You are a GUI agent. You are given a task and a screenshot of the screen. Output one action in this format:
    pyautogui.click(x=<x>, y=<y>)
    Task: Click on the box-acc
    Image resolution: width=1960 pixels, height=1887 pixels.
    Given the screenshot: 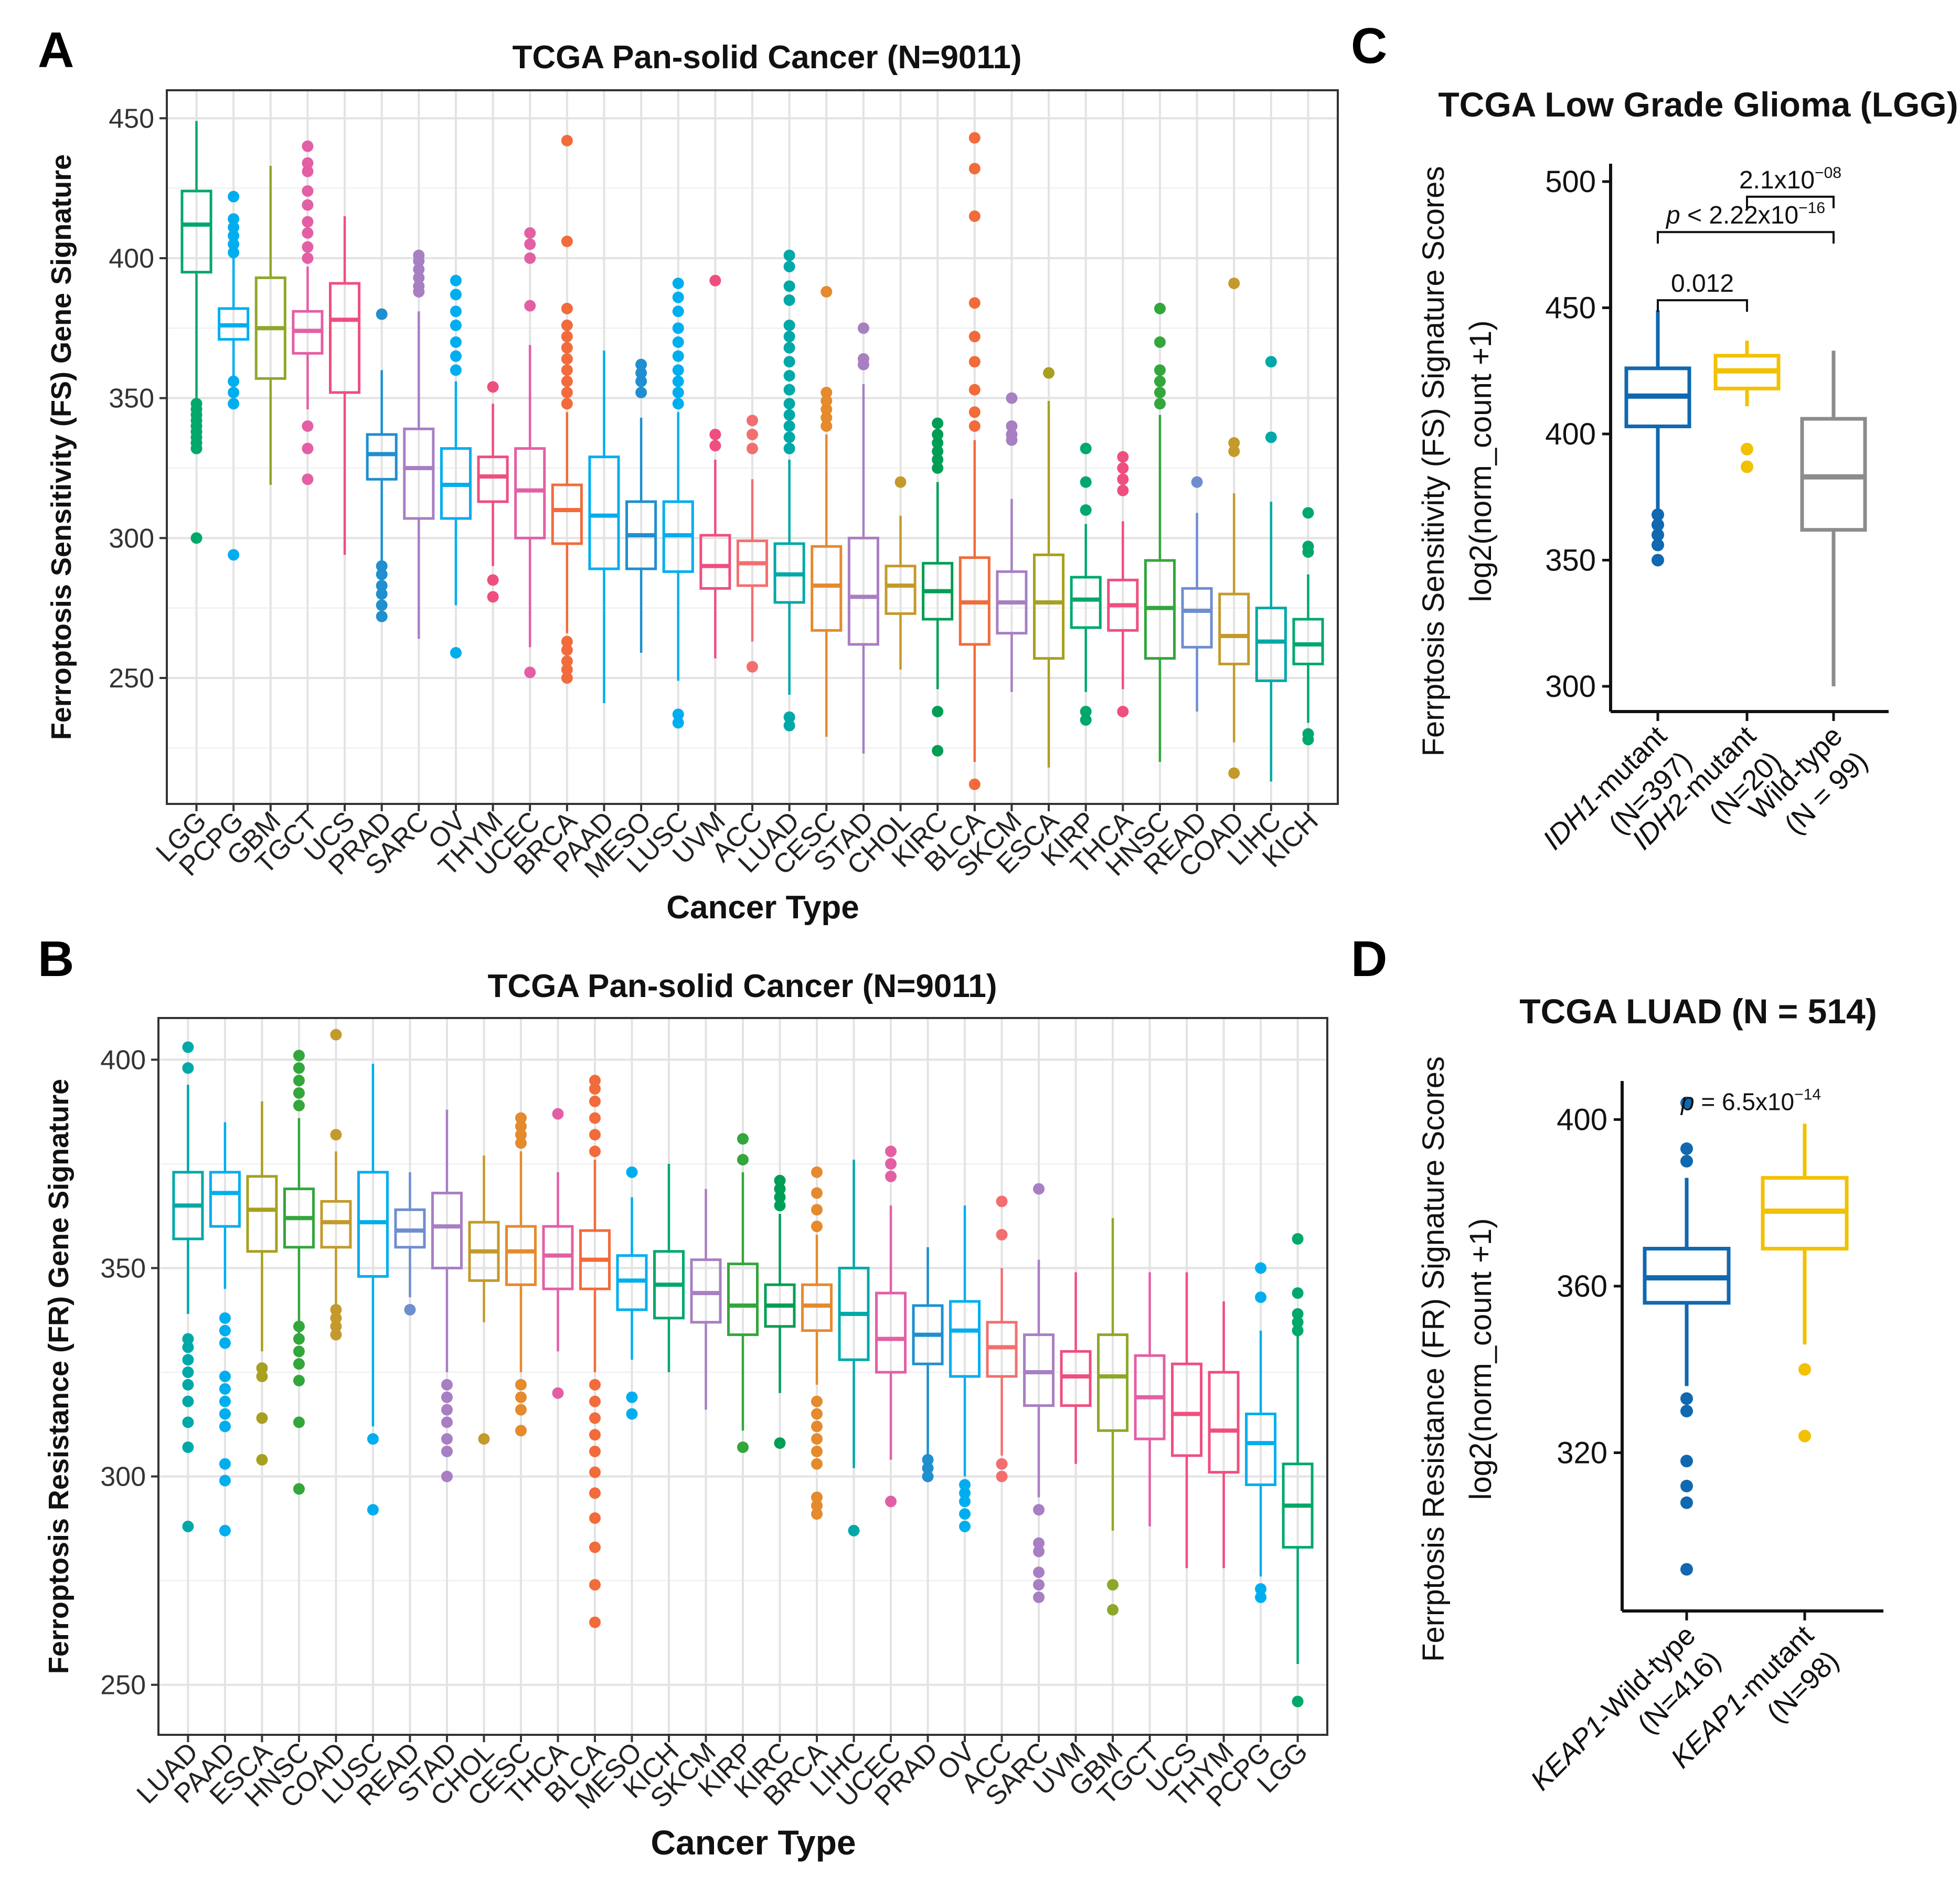 What is the action you would take?
    pyautogui.click(x=752, y=544)
    